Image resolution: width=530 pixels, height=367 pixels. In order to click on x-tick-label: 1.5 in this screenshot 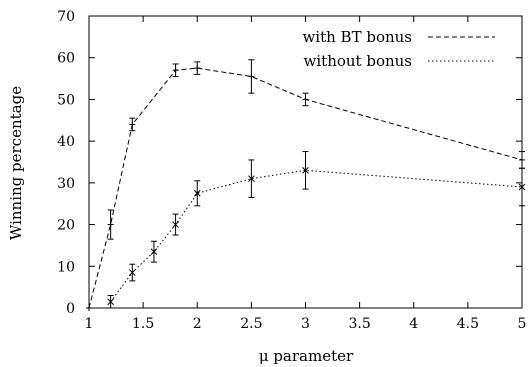, I will do `click(143, 324)`.